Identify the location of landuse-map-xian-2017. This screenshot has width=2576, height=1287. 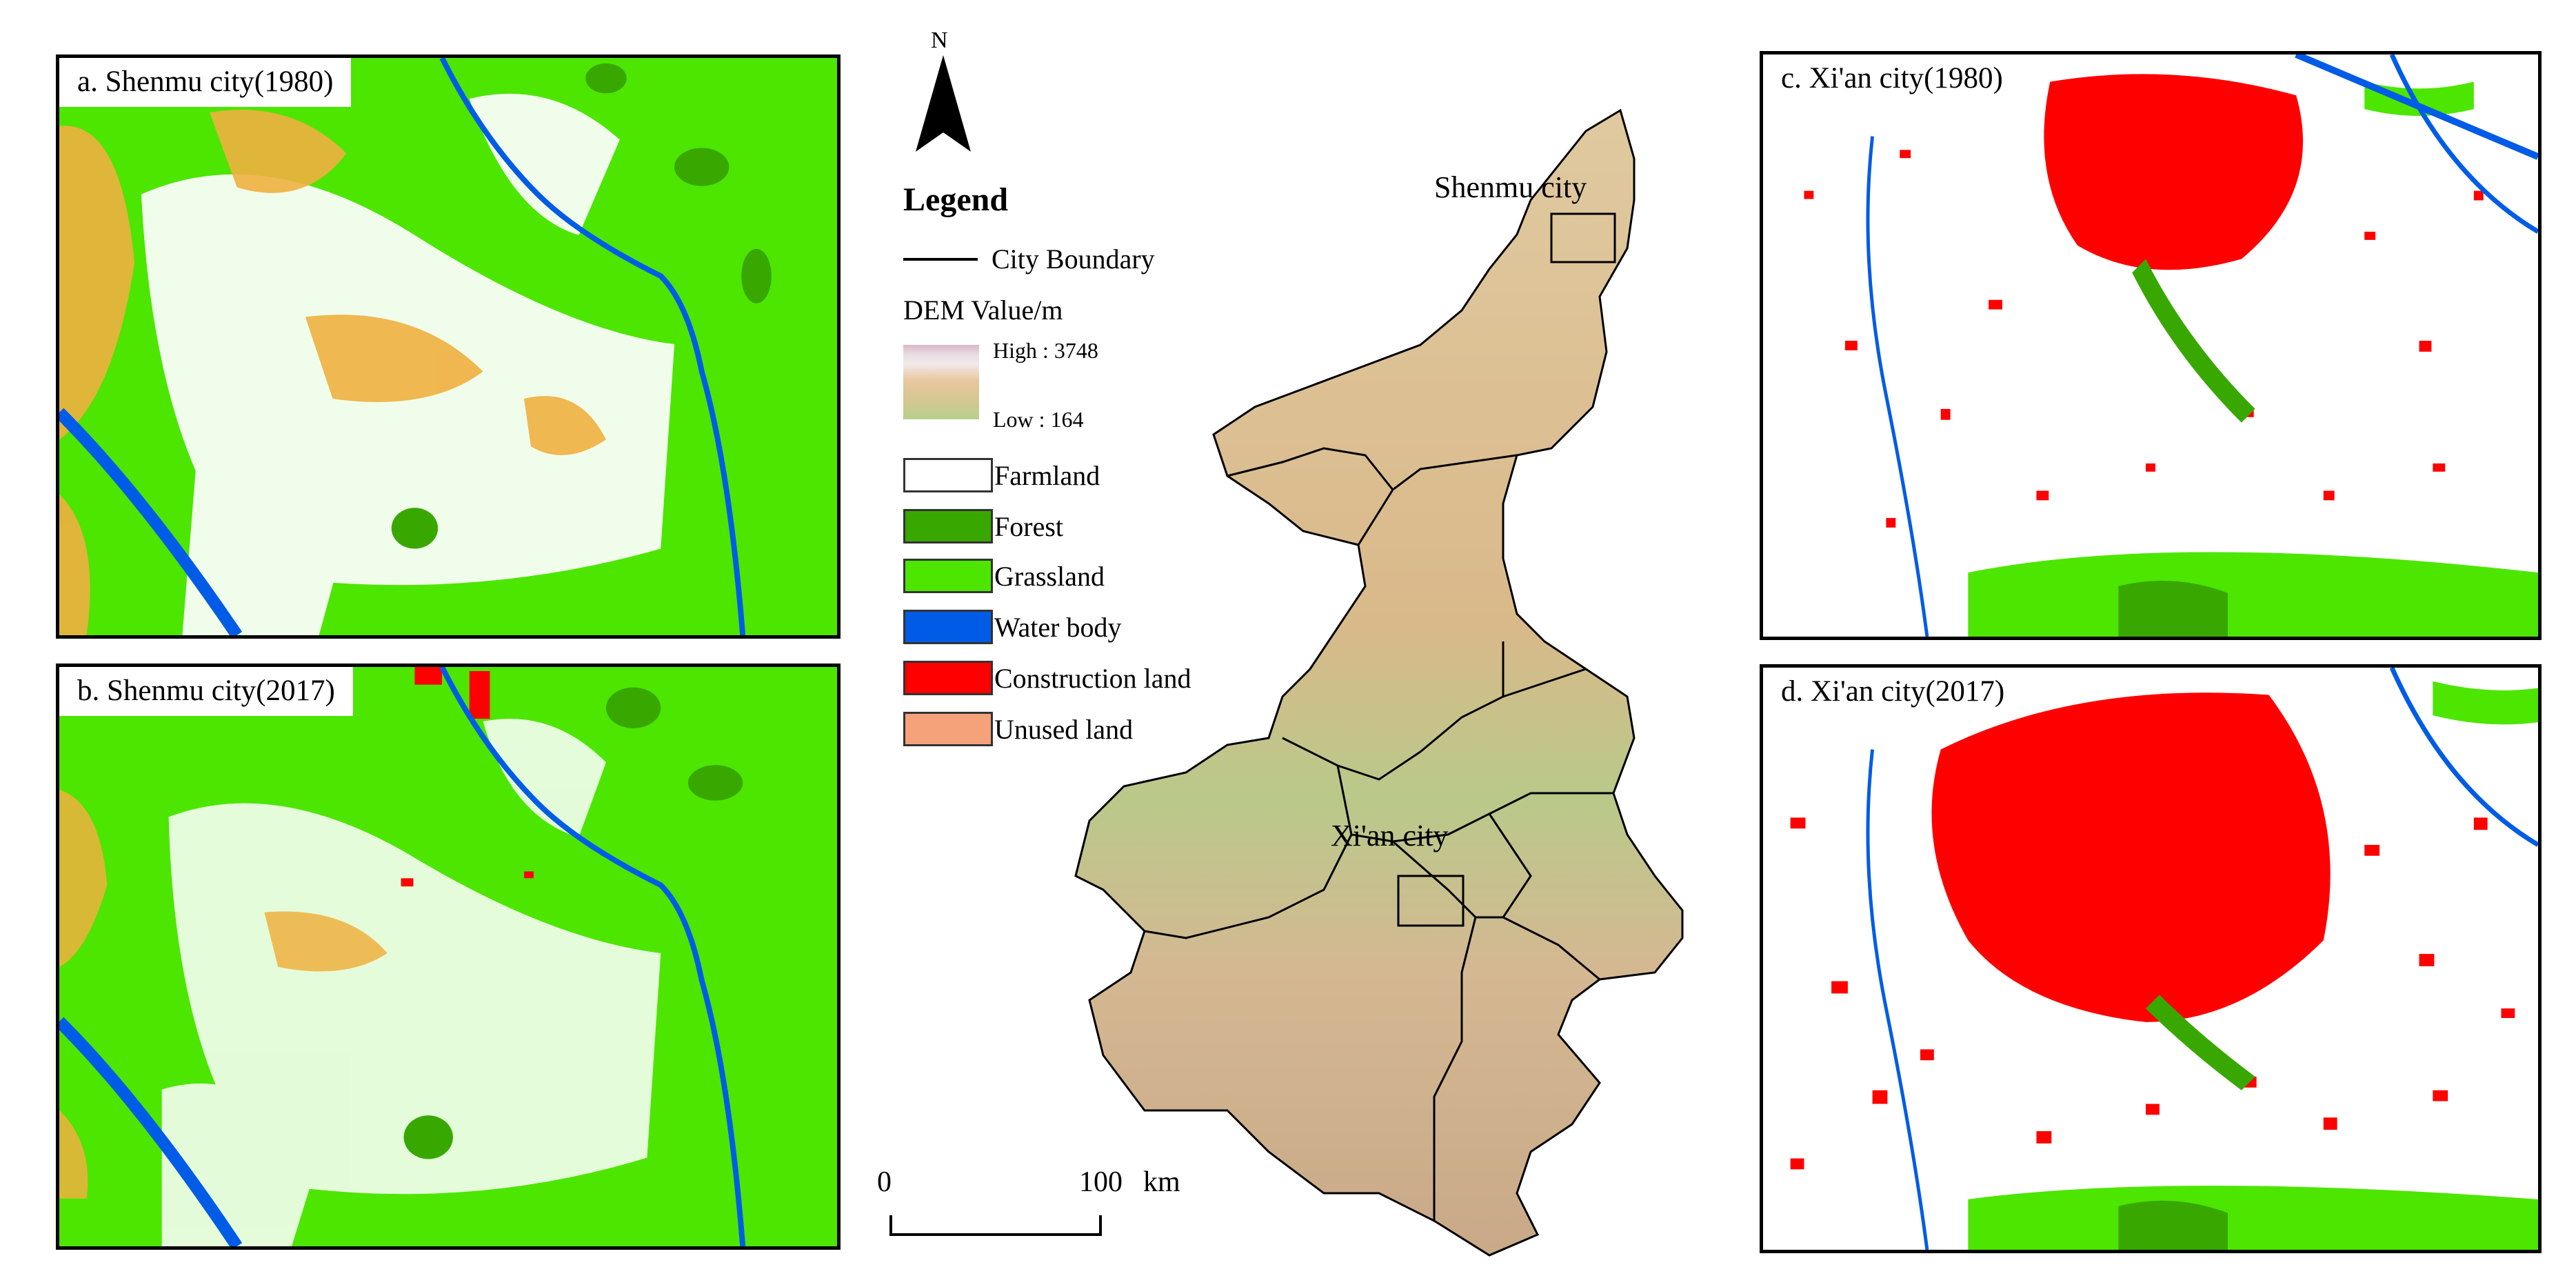
(2150, 959).